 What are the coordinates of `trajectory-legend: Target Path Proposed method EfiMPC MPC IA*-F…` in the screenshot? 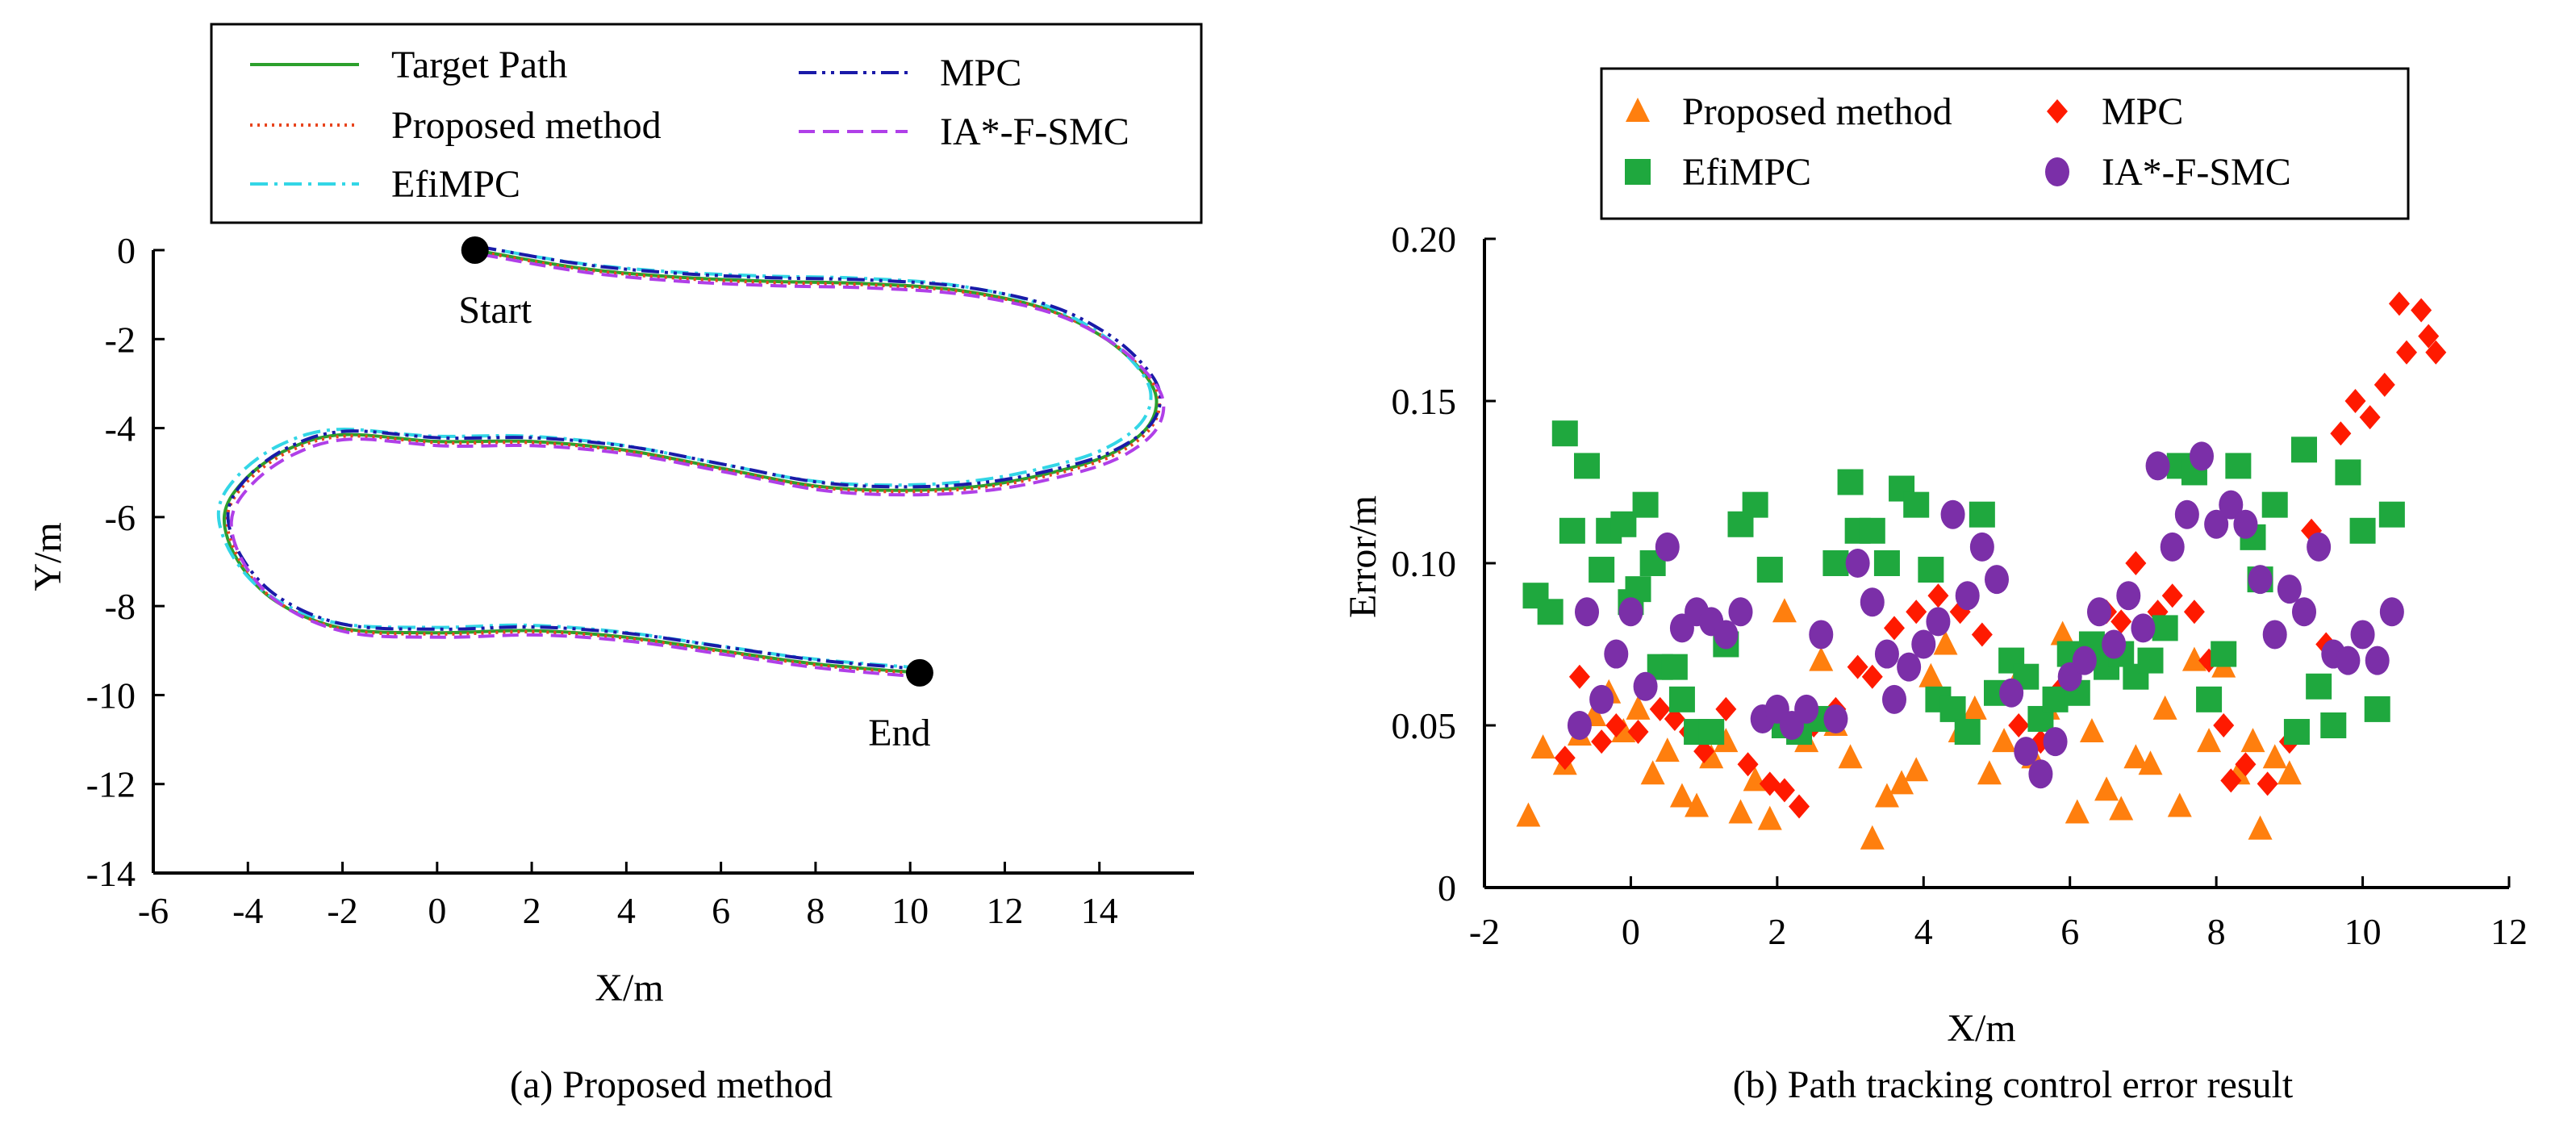 It's located at (707, 123).